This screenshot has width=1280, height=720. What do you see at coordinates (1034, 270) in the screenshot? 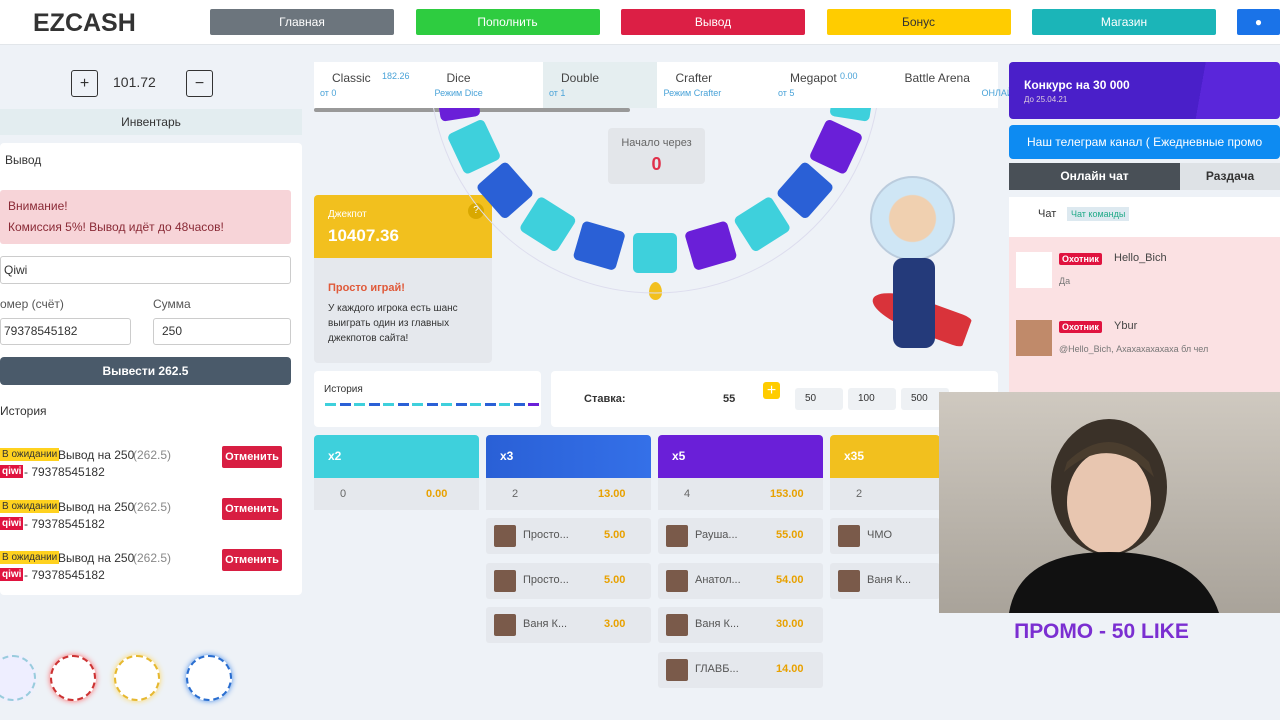
I see `chat-avatar` at bounding box center [1034, 270].